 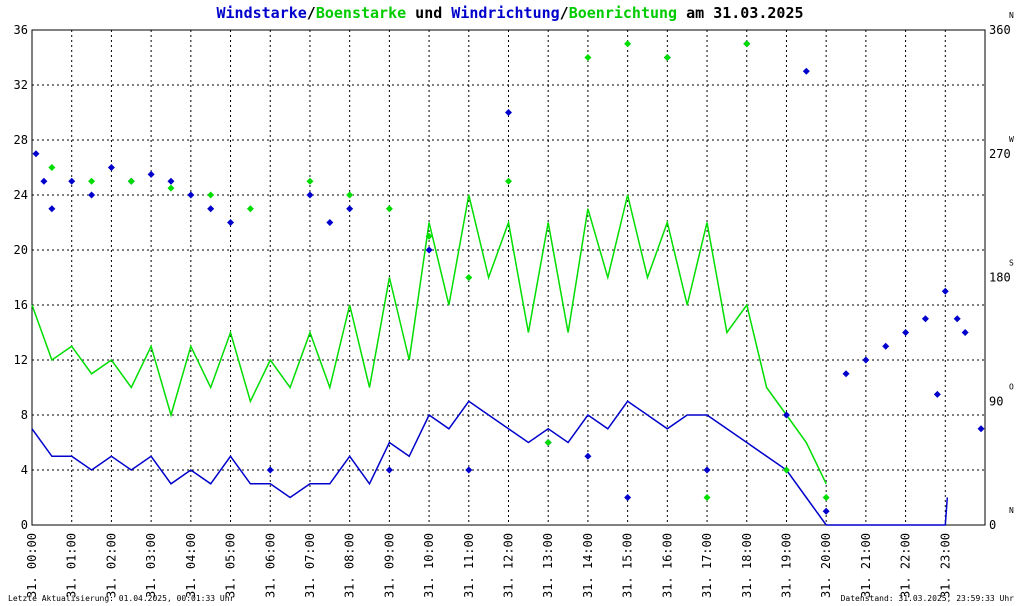 What do you see at coordinates (429, 565) in the screenshot?
I see `x-tick-label: 31. 10:00` at bounding box center [429, 565].